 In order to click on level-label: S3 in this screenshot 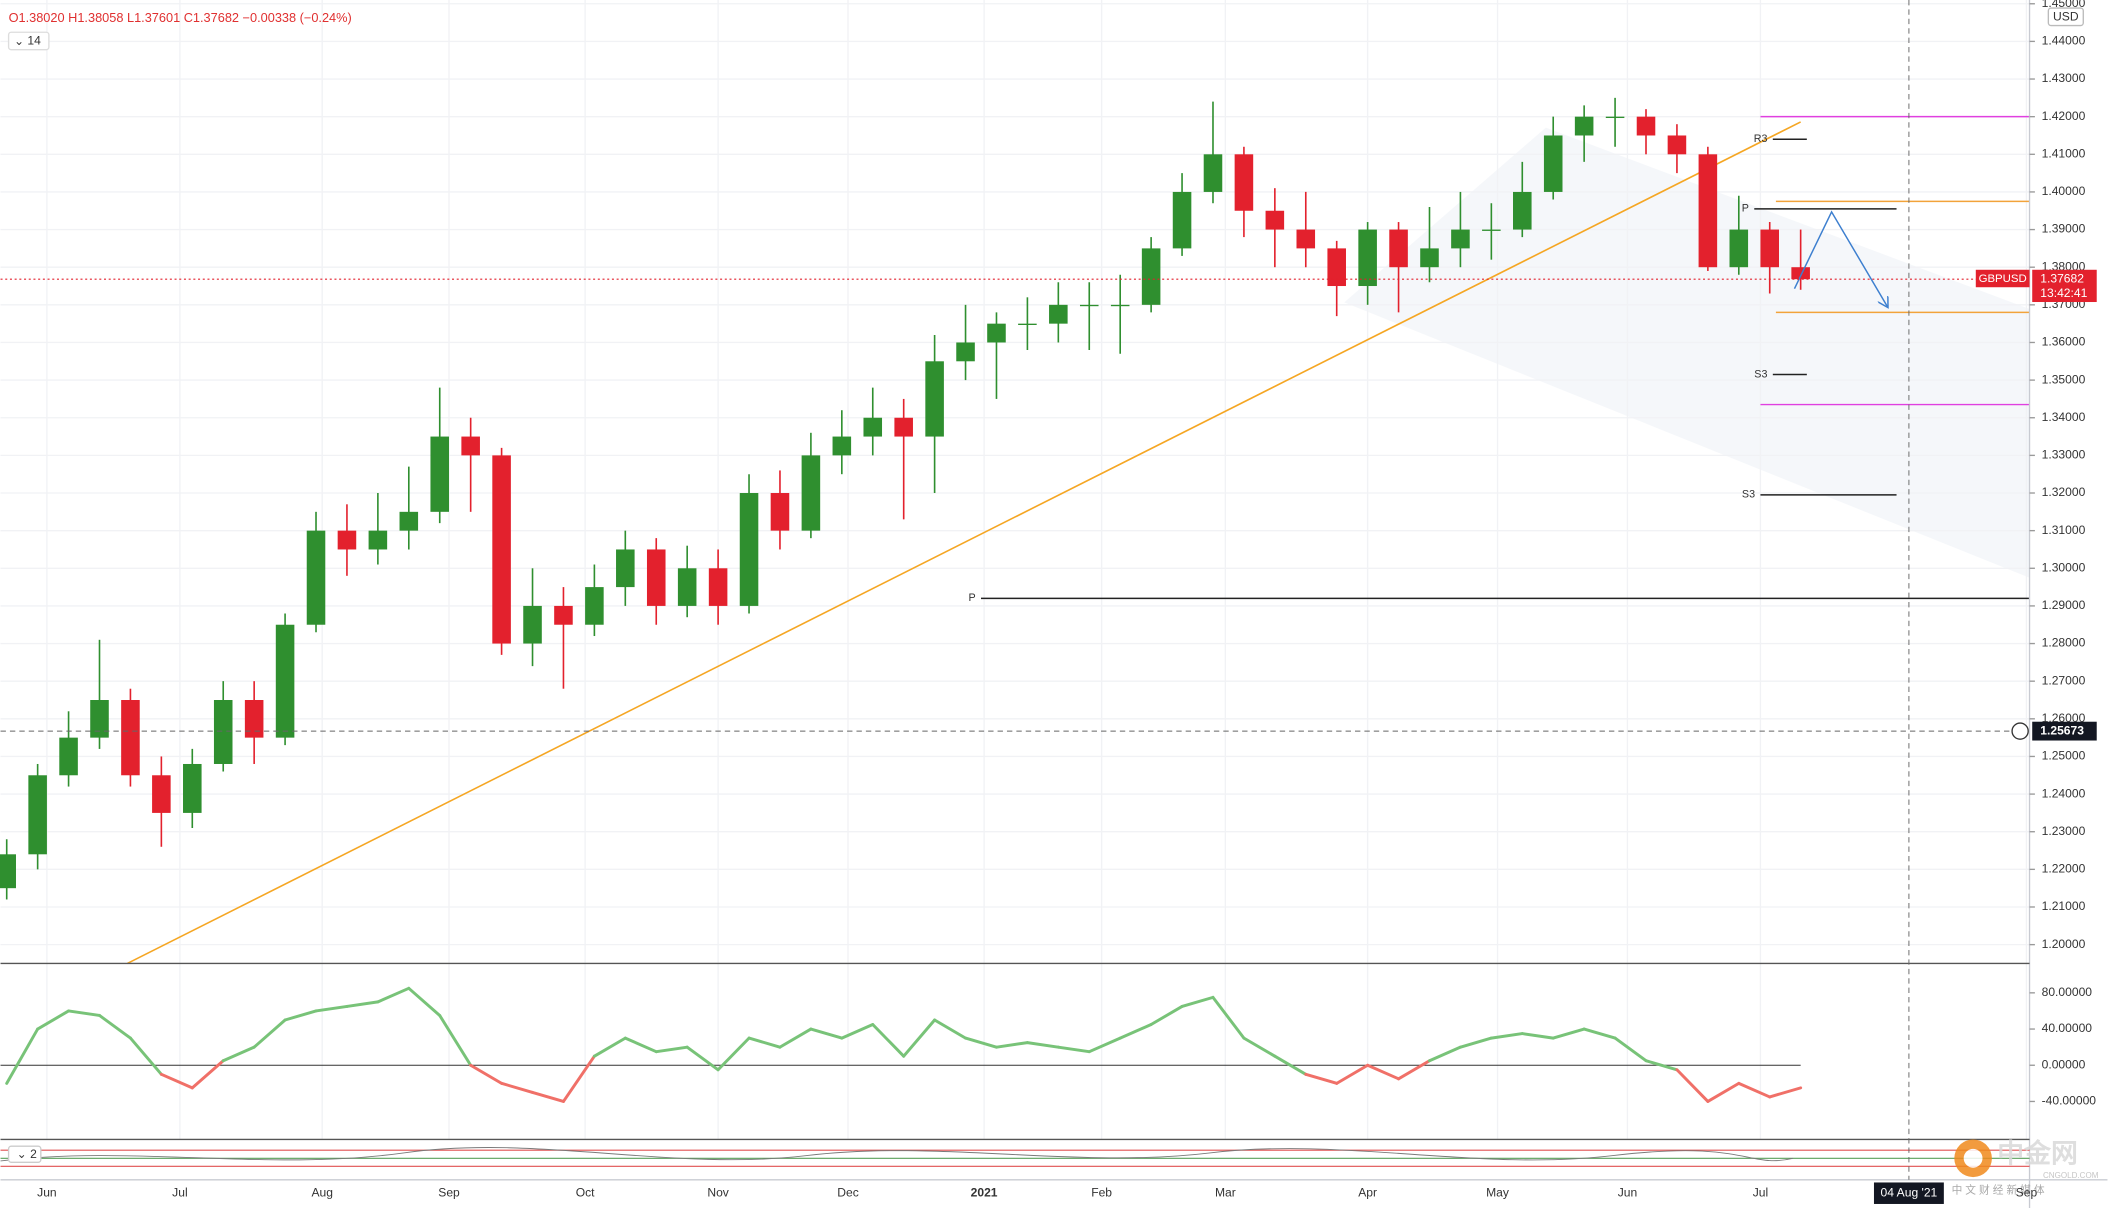, I will do `click(1760, 374)`.